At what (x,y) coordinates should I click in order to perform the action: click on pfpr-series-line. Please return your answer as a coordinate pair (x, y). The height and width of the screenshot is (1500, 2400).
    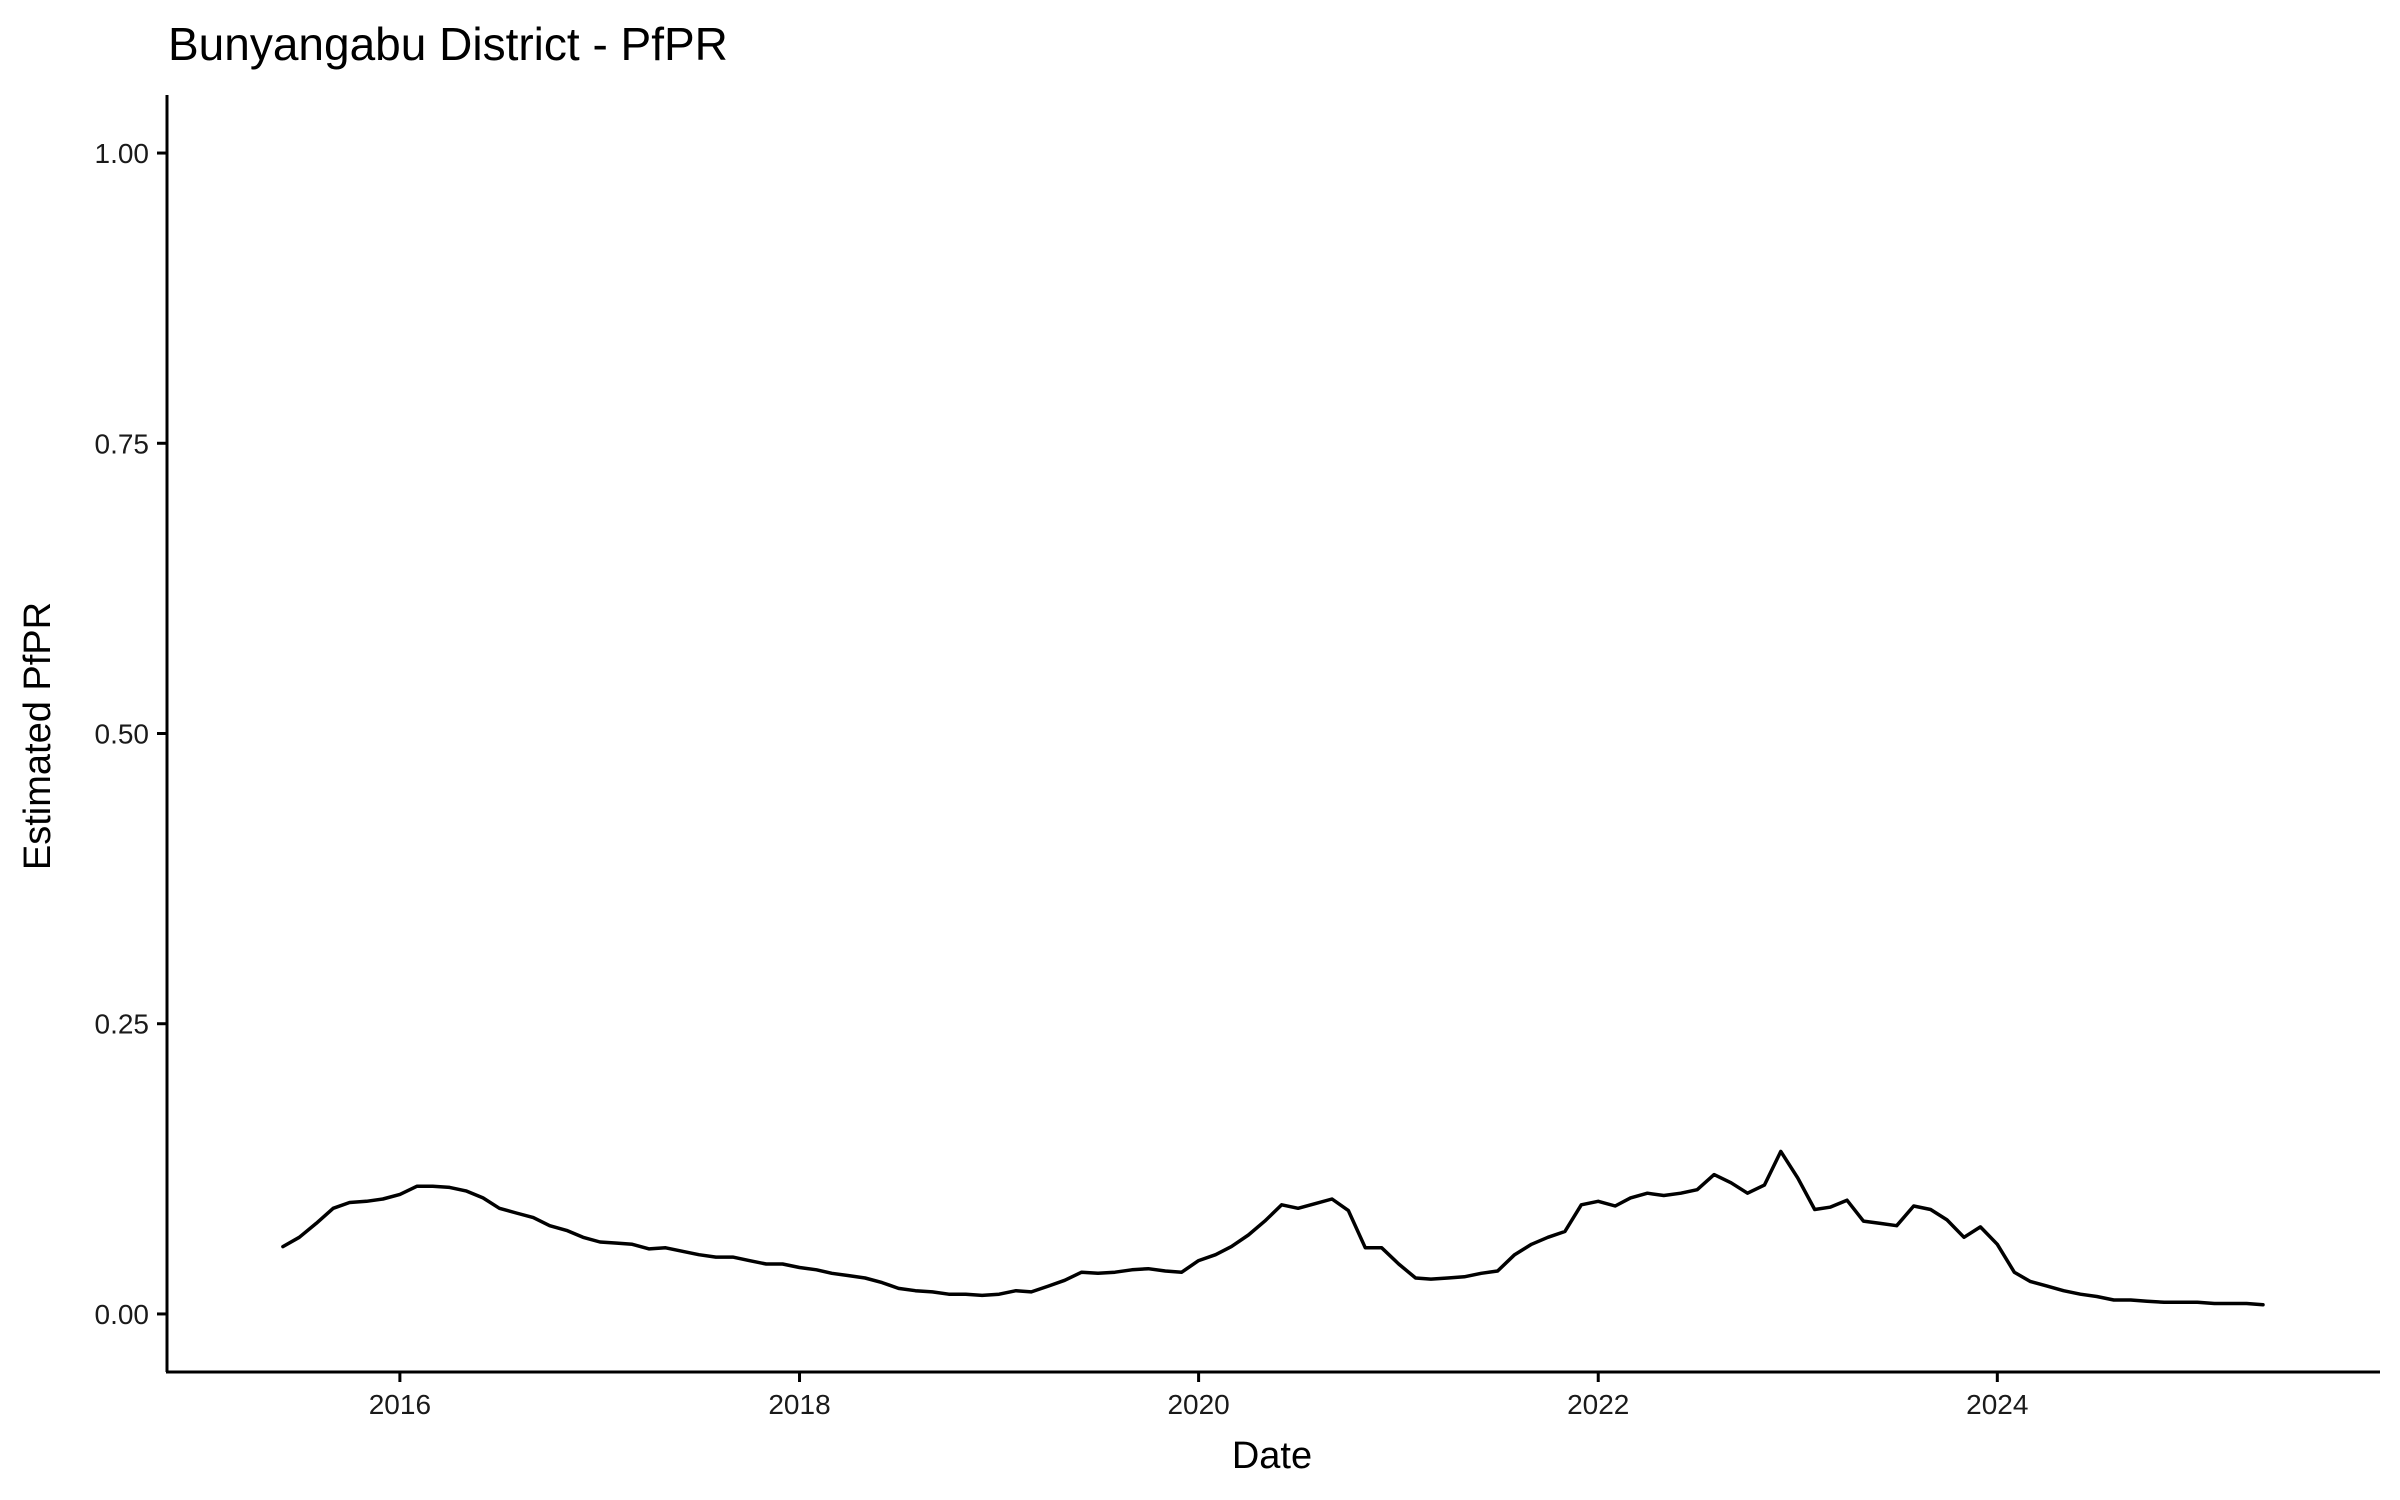
    Looking at the image, I should click on (1273, 1228).